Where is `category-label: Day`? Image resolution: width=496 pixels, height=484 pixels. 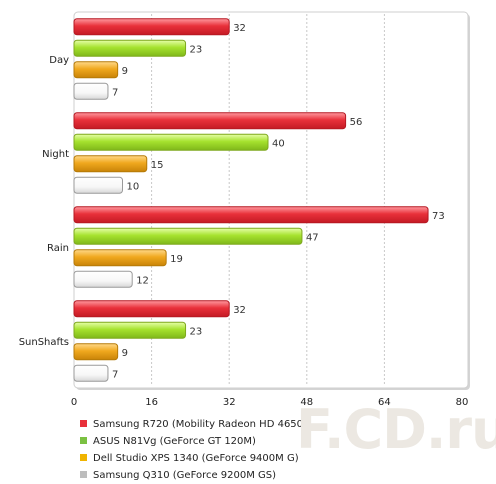 category-label: Day is located at coordinates (59, 60).